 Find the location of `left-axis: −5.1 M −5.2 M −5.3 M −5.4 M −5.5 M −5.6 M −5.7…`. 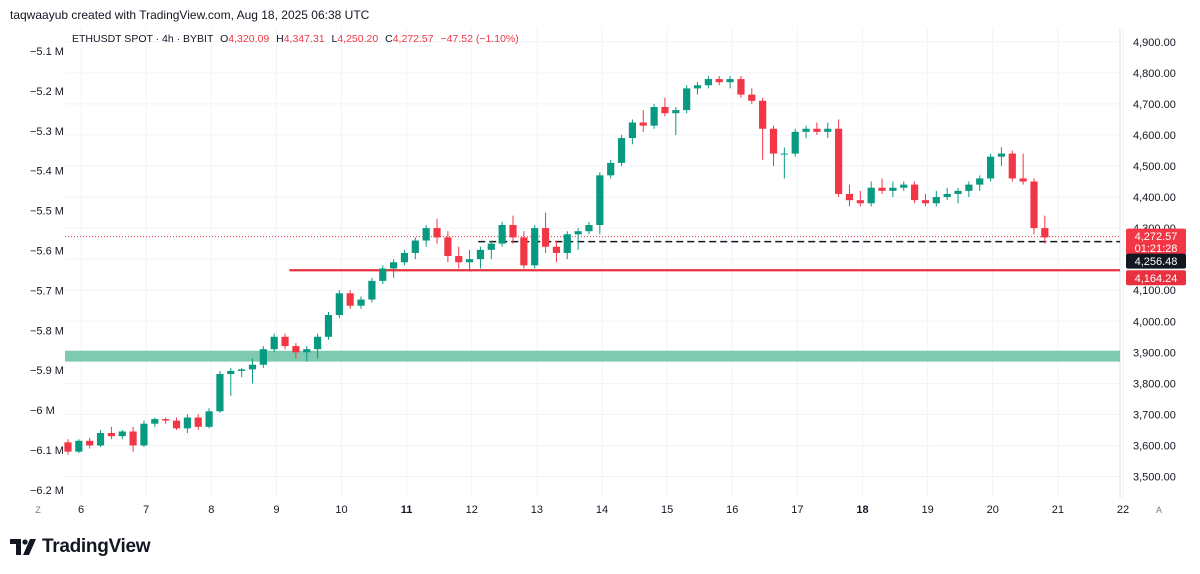

left-axis: −5.1 M −5.2 M −5.3 M −5.4 M −5.5 M −5.6 M −5.7… is located at coordinates (47, 271).